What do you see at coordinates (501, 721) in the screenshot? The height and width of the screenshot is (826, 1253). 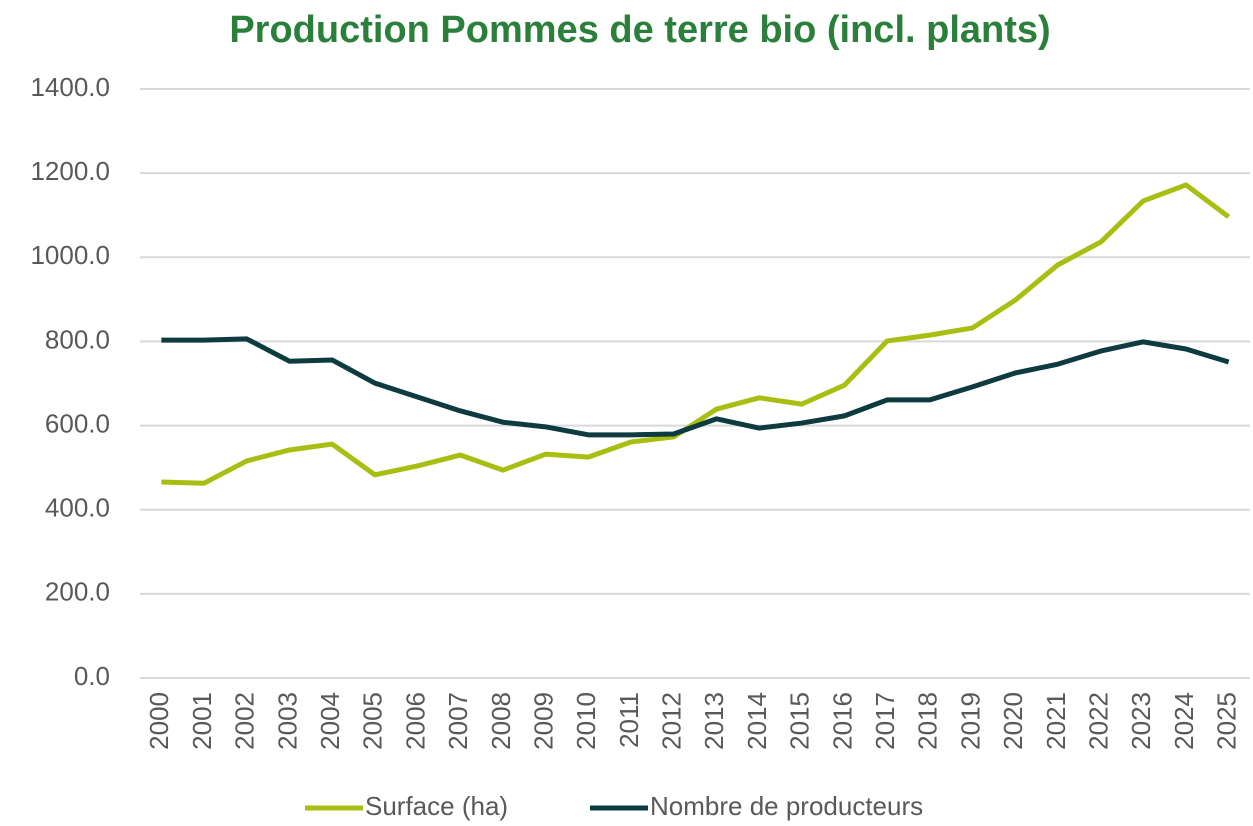 I see `x-tick-label: 2008` at bounding box center [501, 721].